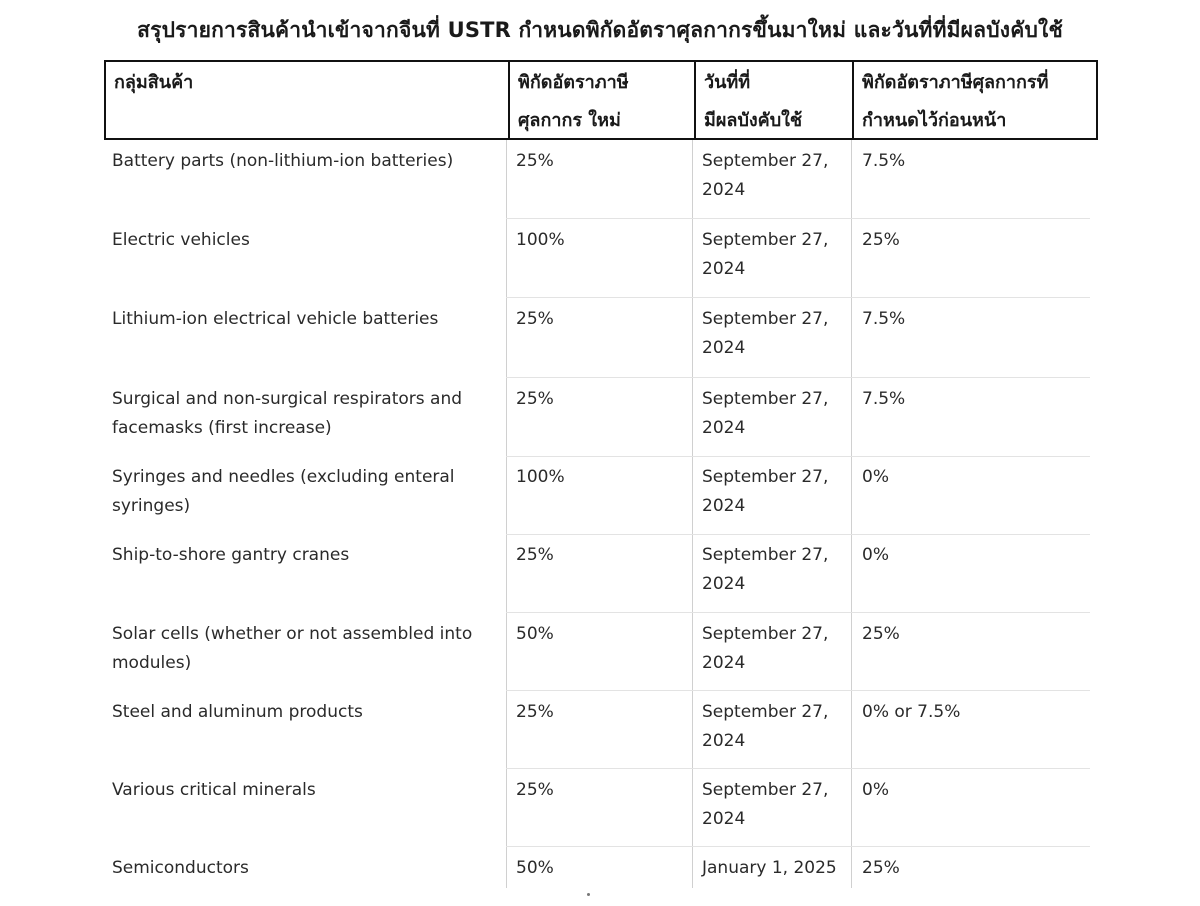 The image size is (1200, 906). I want to click on header-effective-date-line2: มีผลบังคับใช้, so click(753, 120).